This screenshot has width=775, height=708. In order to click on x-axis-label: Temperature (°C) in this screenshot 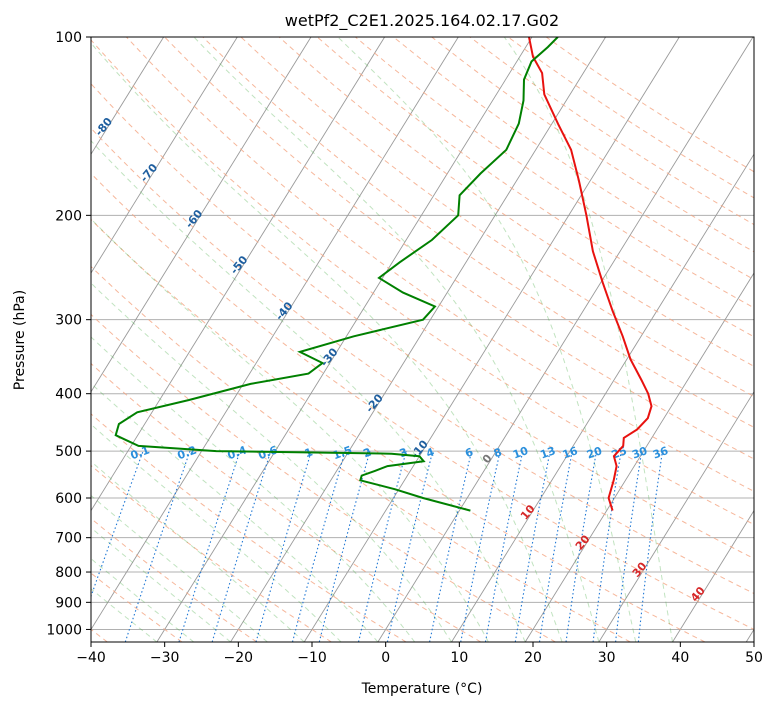, I will do `click(422, 689)`.